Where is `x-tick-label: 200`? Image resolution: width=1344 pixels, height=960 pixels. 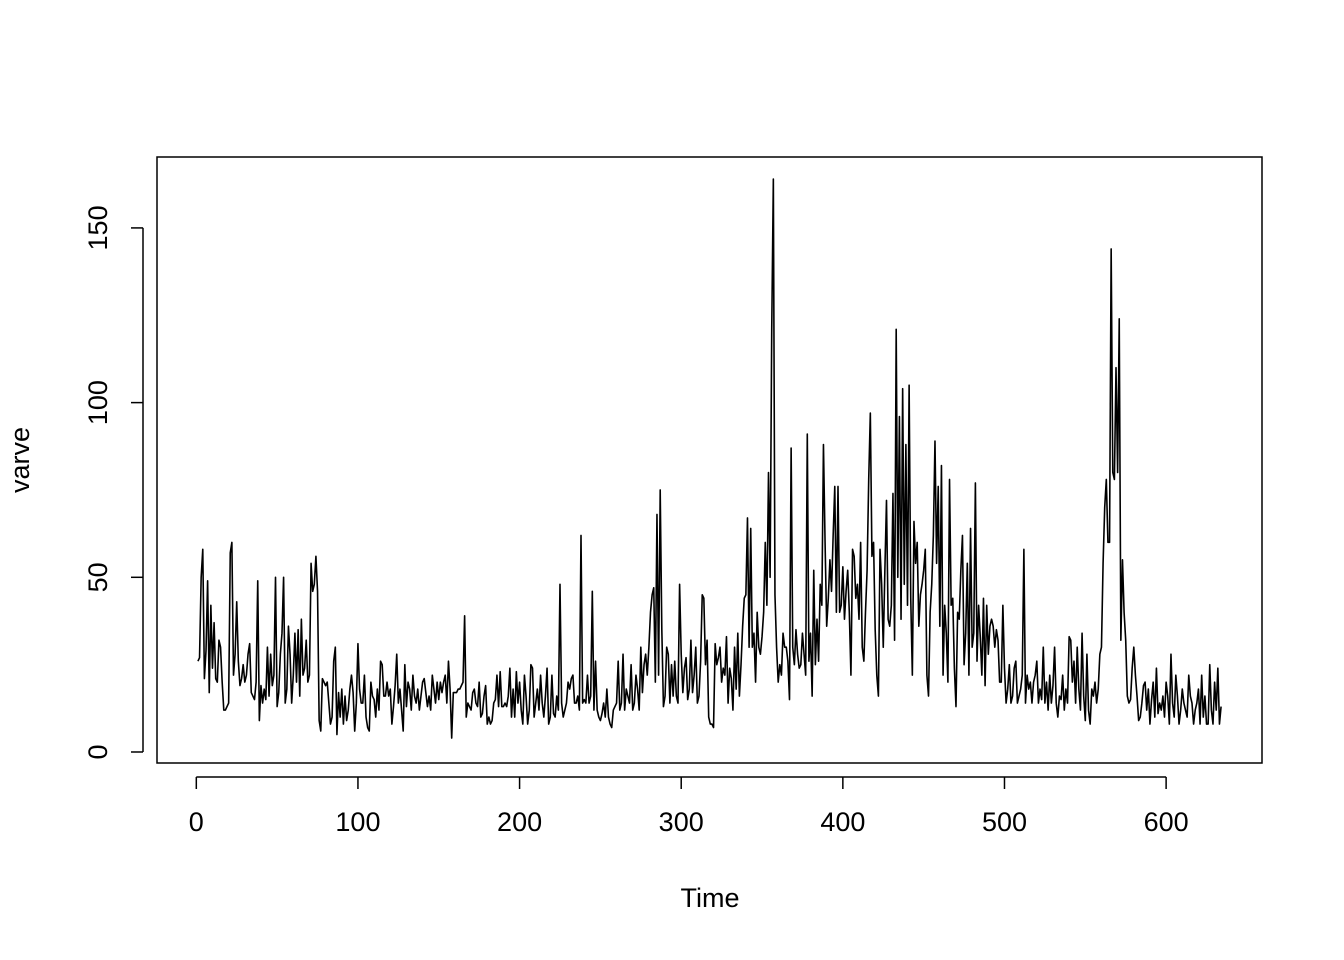
x-tick-label: 200 is located at coordinates (519, 822).